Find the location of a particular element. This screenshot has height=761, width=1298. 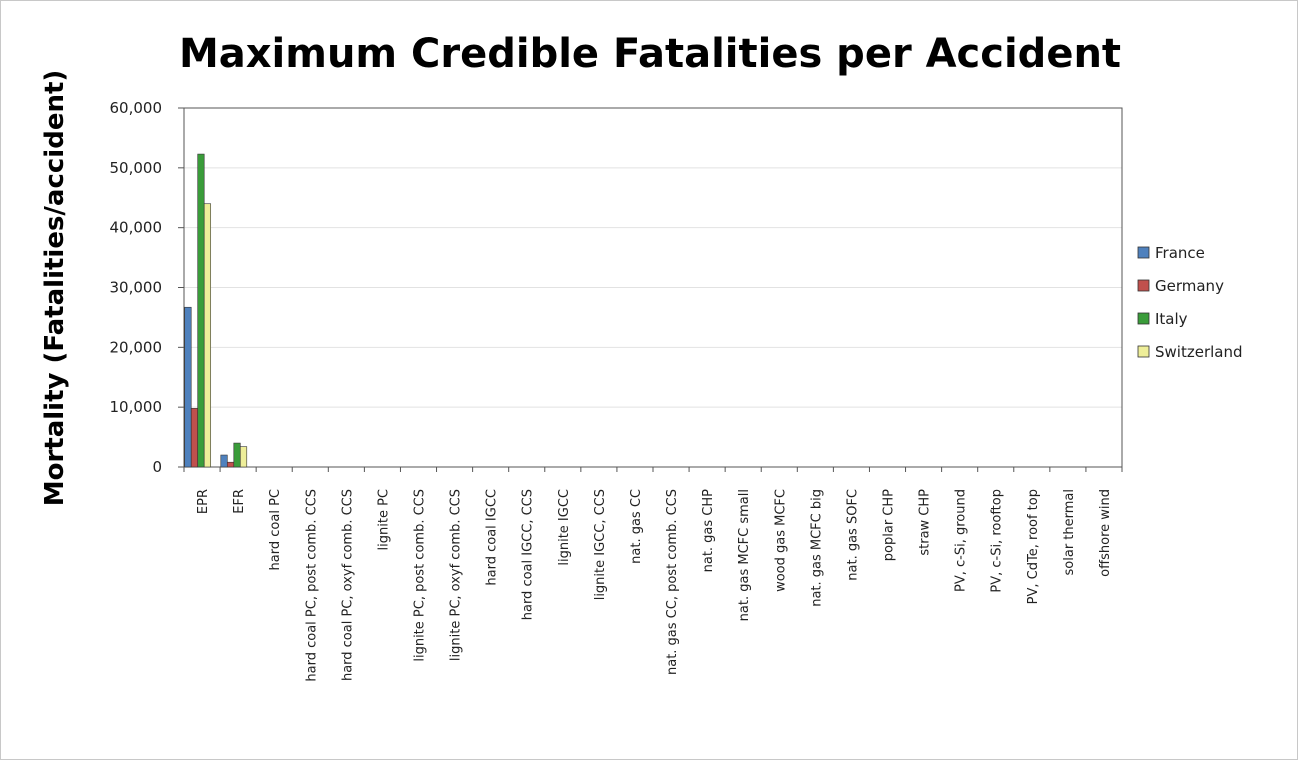

x-tick-label: hard coal IGCC is located at coordinates (492, 537).